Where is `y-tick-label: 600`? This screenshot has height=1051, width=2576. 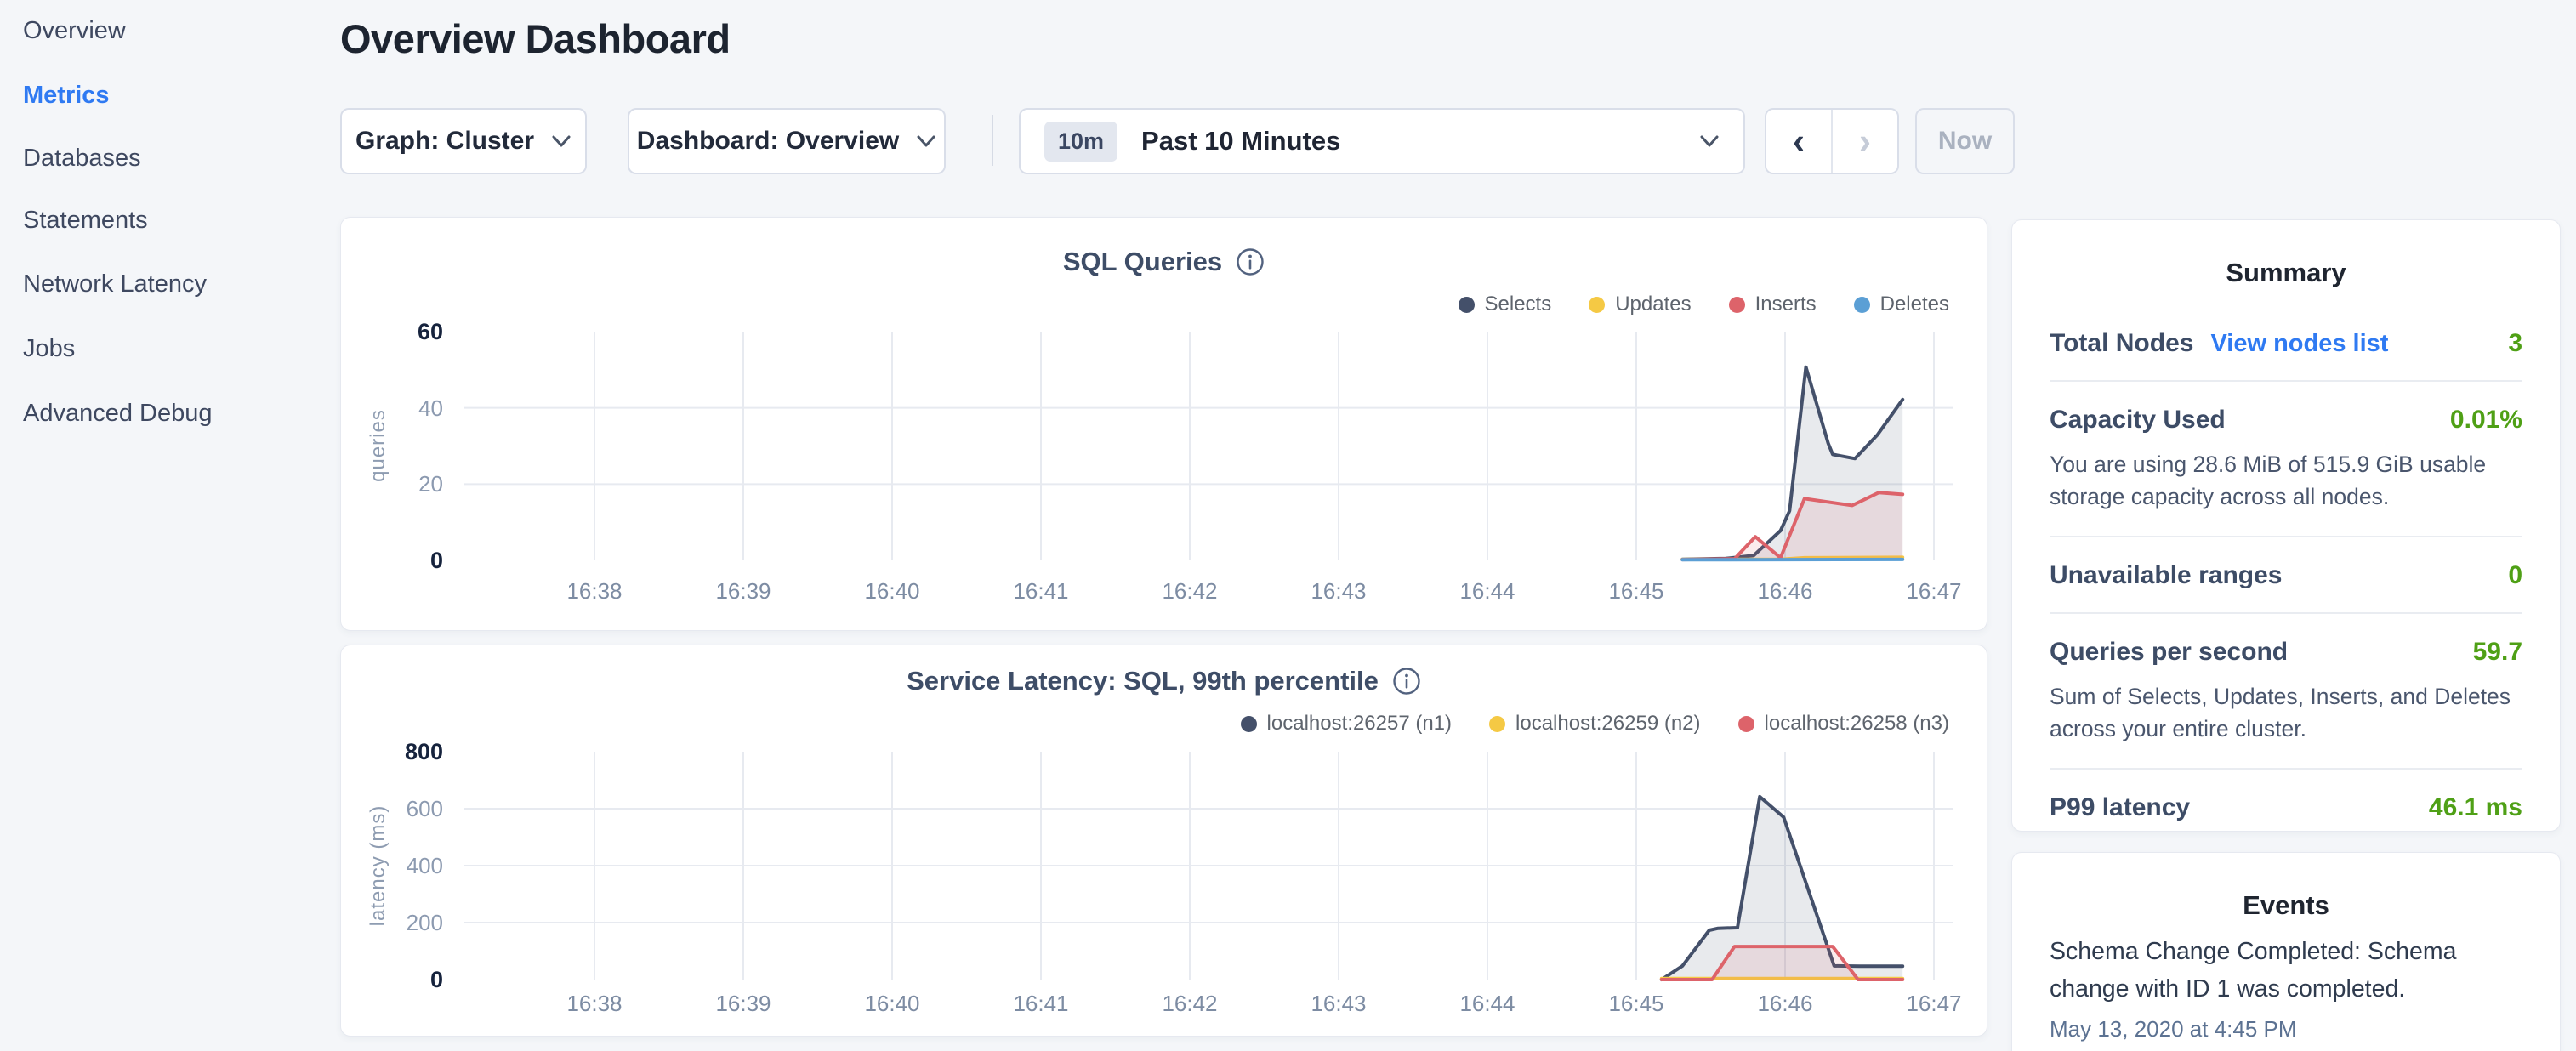
y-tick-label: 600 is located at coordinates (424, 808).